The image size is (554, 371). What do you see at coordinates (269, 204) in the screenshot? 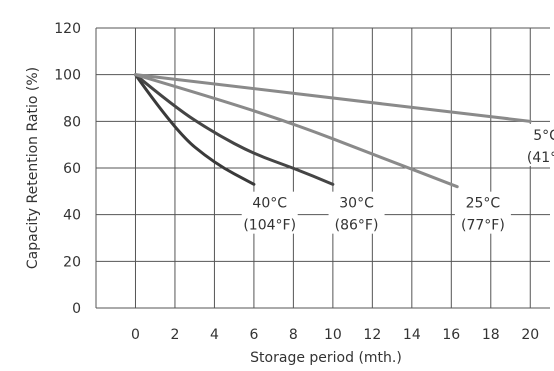
I see `annotation-label: 40°C` at bounding box center [269, 204].